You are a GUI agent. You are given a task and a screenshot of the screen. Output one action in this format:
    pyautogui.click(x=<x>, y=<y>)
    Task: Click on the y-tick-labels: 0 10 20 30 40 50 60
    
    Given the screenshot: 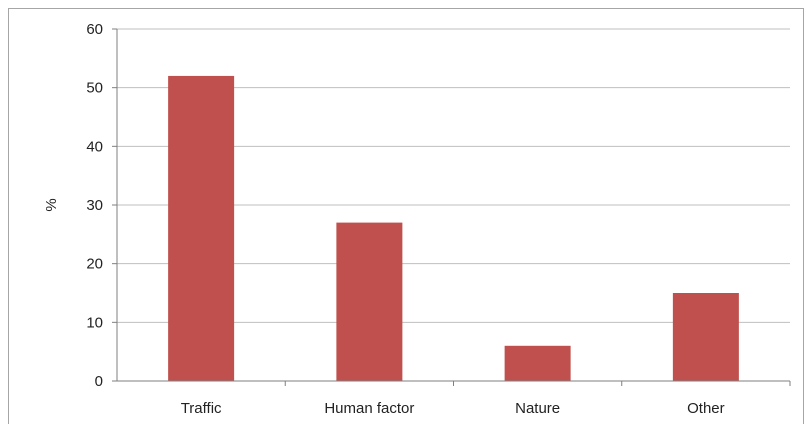 What is the action you would take?
    pyautogui.click(x=94, y=205)
    